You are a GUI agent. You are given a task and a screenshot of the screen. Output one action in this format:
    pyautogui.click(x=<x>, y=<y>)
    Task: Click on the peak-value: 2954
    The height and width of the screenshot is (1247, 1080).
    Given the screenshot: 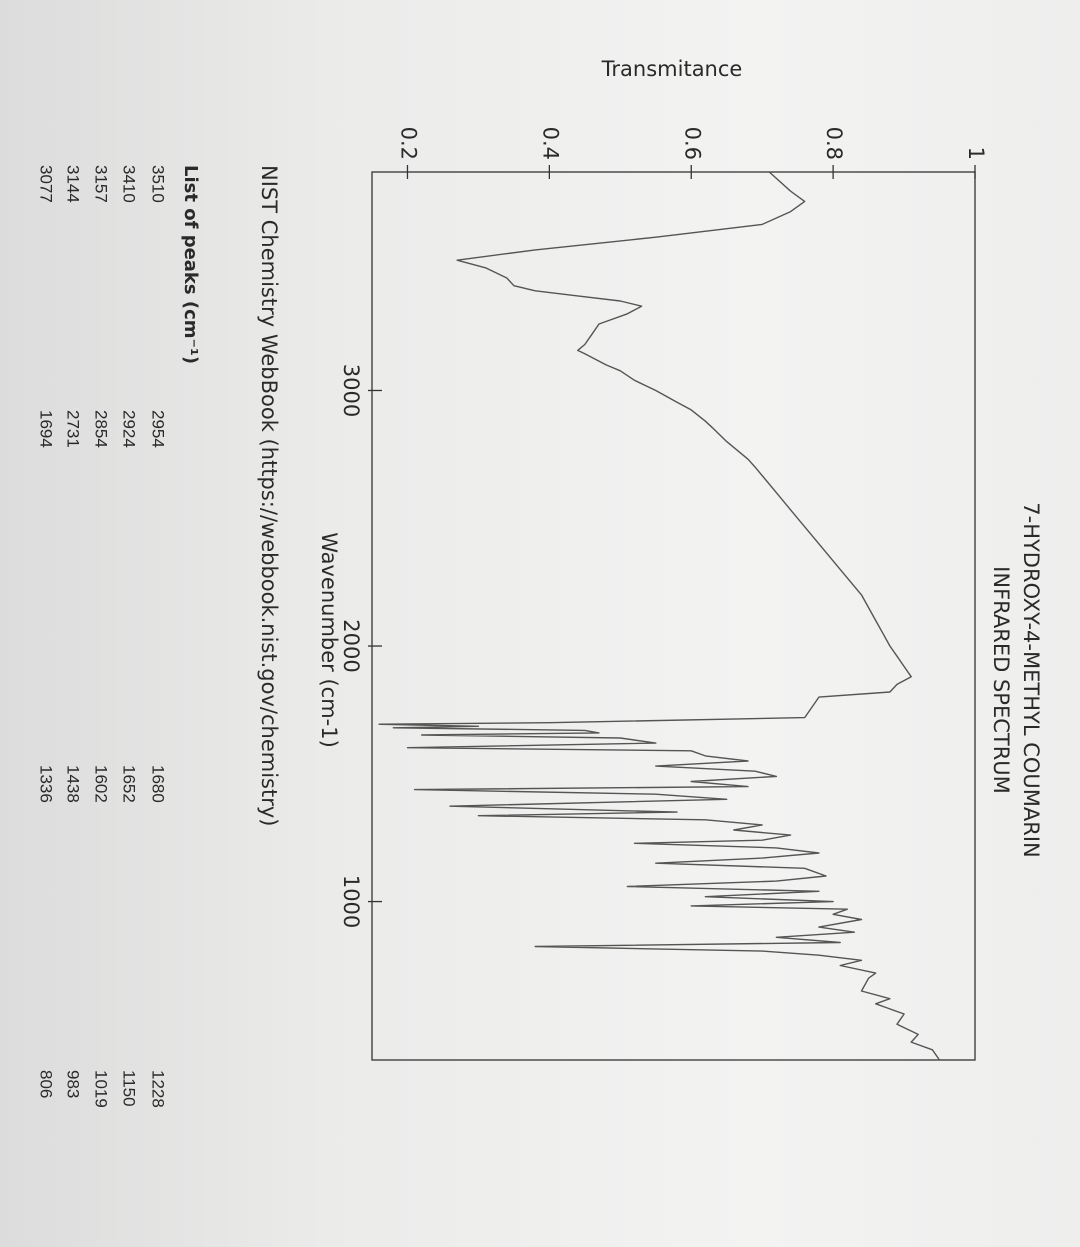 What is the action you would take?
    pyautogui.click(x=158, y=429)
    